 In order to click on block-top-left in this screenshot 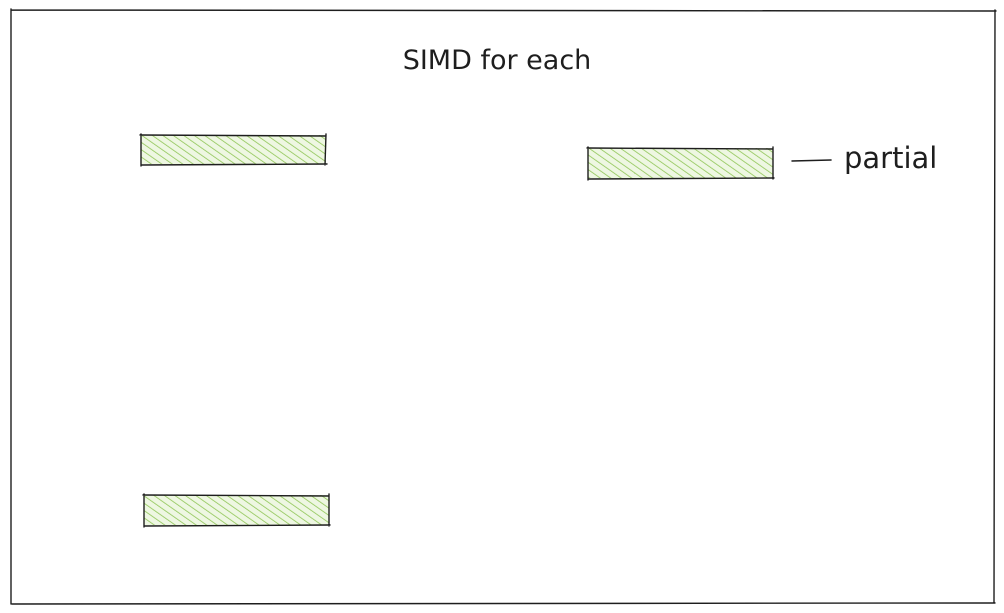, I will do `click(233, 150)`.